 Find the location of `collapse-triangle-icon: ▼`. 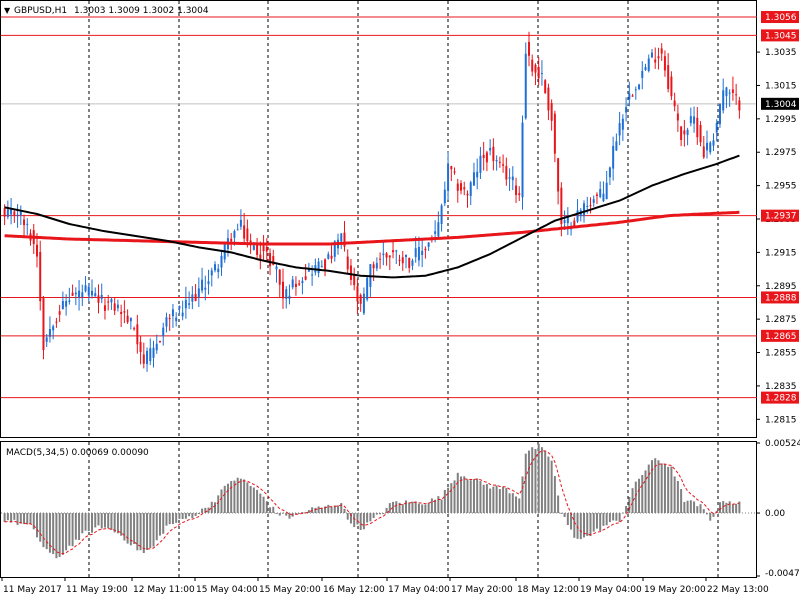

collapse-triangle-icon: ▼ is located at coordinates (7, 10).